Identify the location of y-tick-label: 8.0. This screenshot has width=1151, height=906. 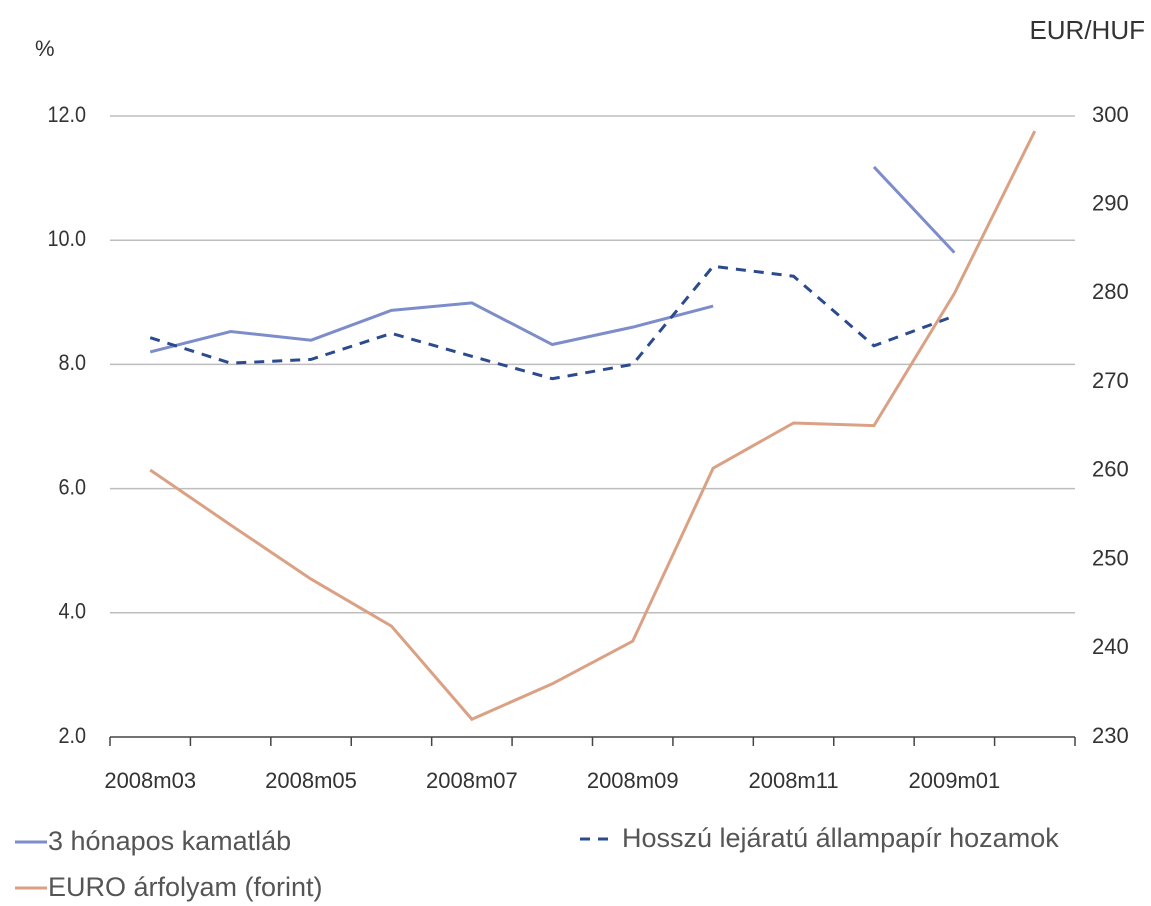
(72, 363).